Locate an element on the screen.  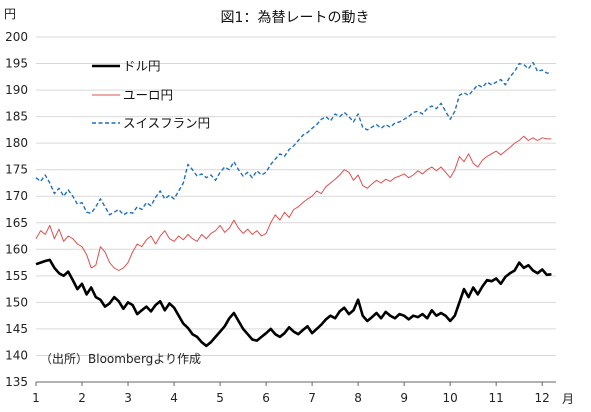
y-tick-label: 145 is located at coordinates (16, 329).